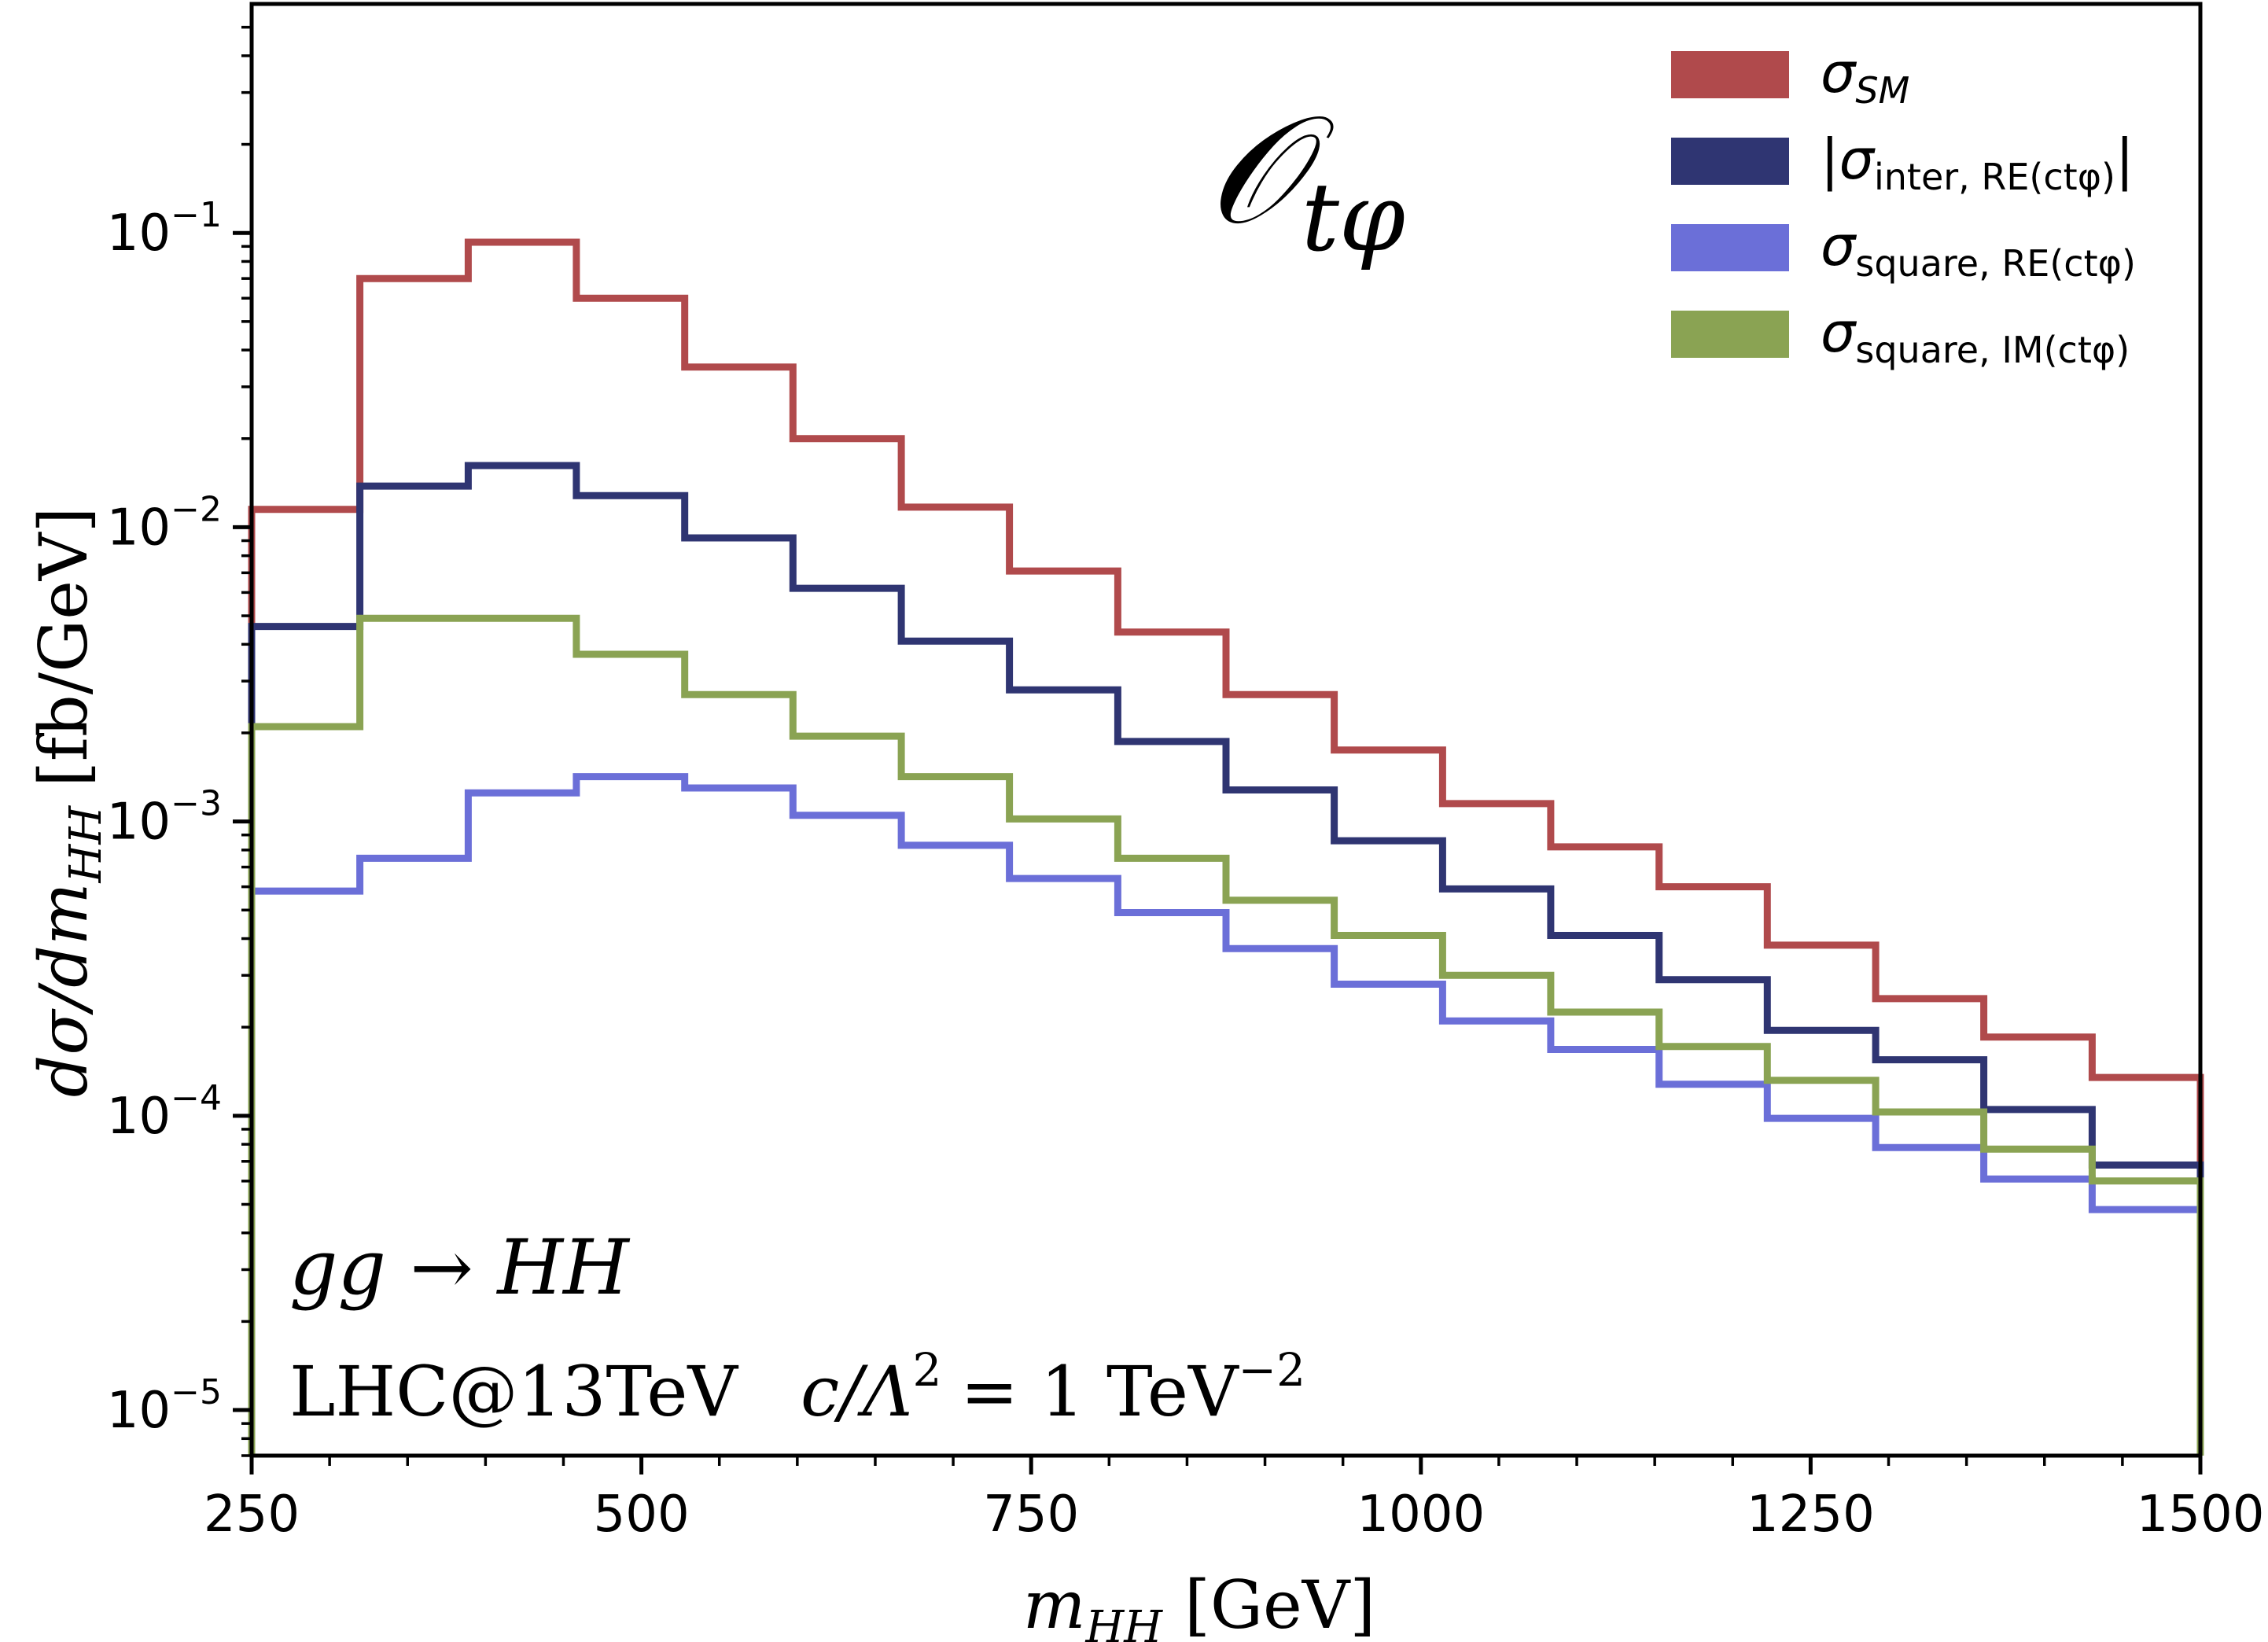 This screenshot has height=1642, width=2268. Describe the element at coordinates (1421, 1515) in the screenshot. I see `x-tick-label: 1000` at that location.